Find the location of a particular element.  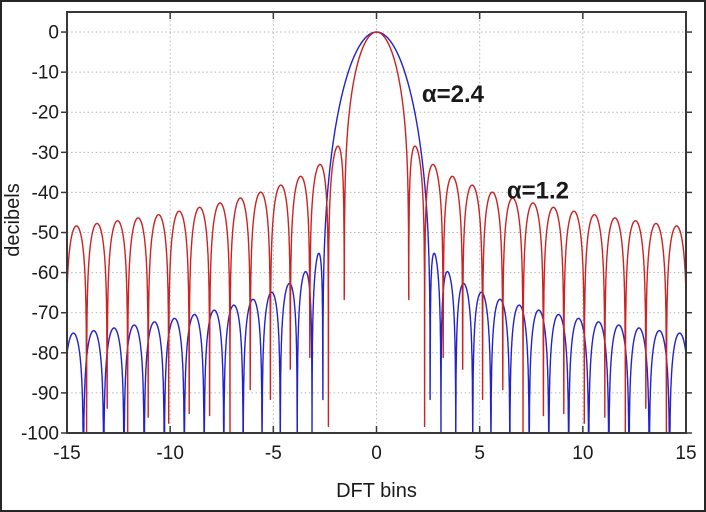

x-tick-label: -10 is located at coordinates (169, 453).